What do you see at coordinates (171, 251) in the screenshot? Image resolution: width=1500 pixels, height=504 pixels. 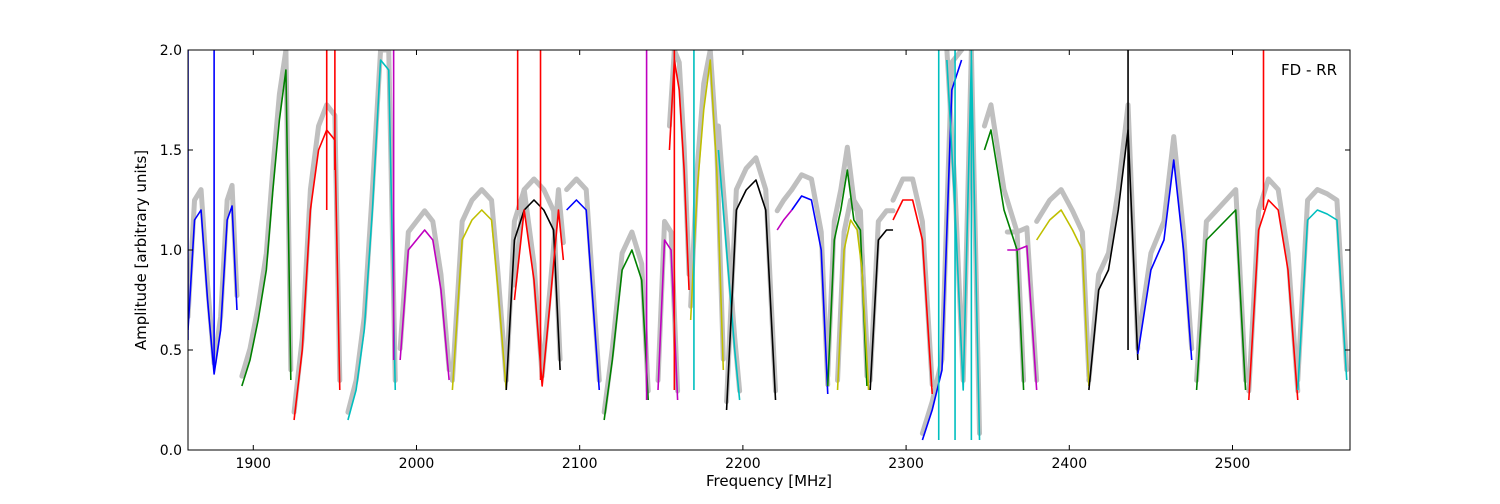 I see `y-tick-label-2: 1.0` at bounding box center [171, 251].